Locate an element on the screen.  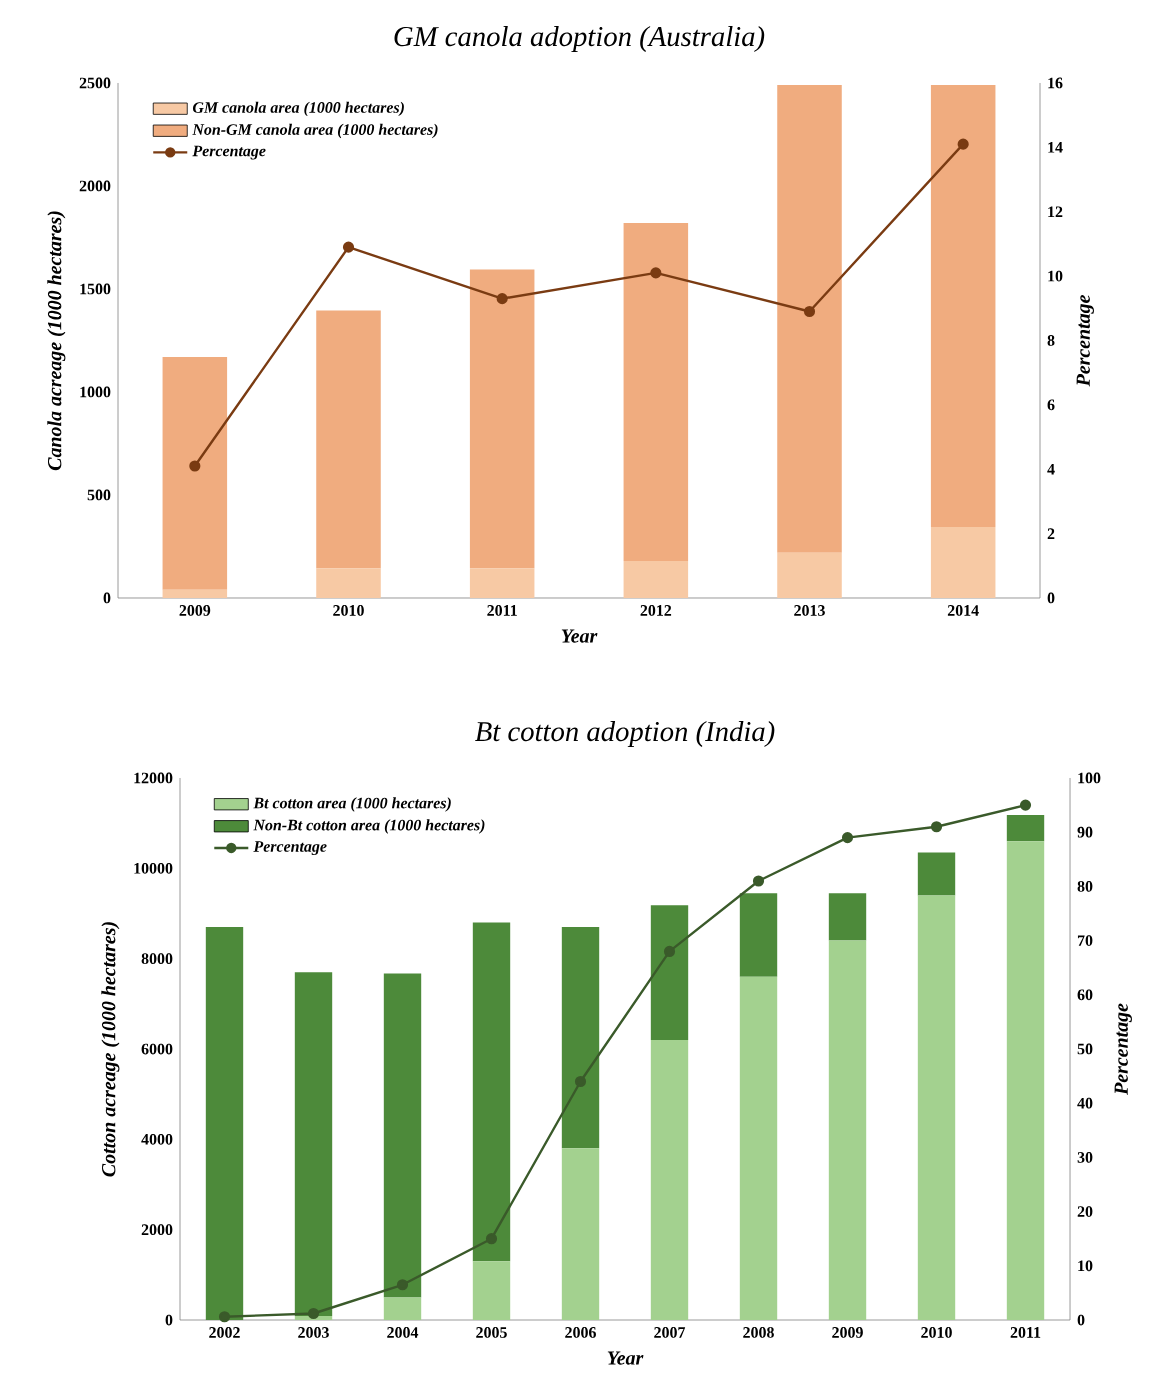
y2-tick-label: 70 is located at coordinates (1085, 940).